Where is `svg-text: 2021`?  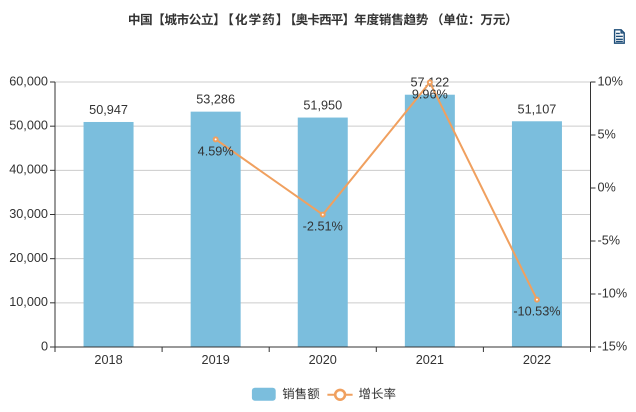 svg-text: 2021 is located at coordinates (430, 360).